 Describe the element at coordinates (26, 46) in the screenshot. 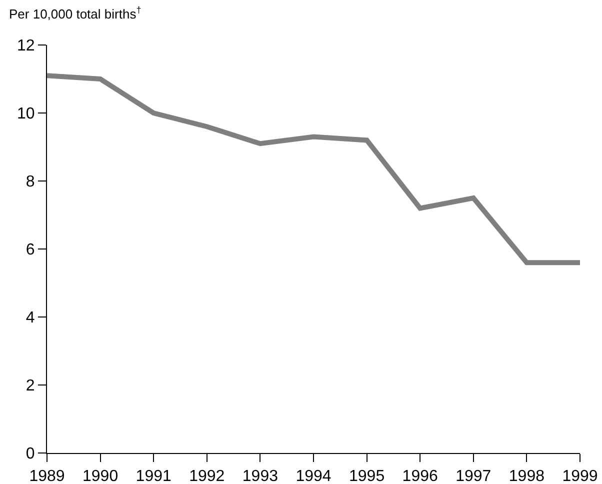

I see `y-tick-label: 12` at that location.